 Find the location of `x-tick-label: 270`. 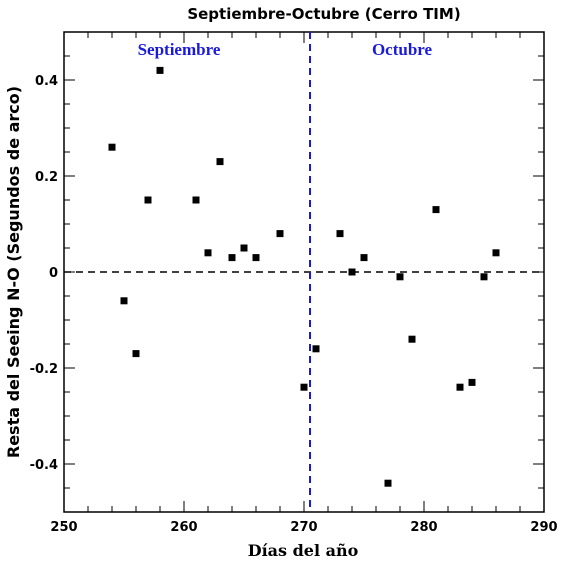

x-tick-label: 270 is located at coordinates (303, 527).